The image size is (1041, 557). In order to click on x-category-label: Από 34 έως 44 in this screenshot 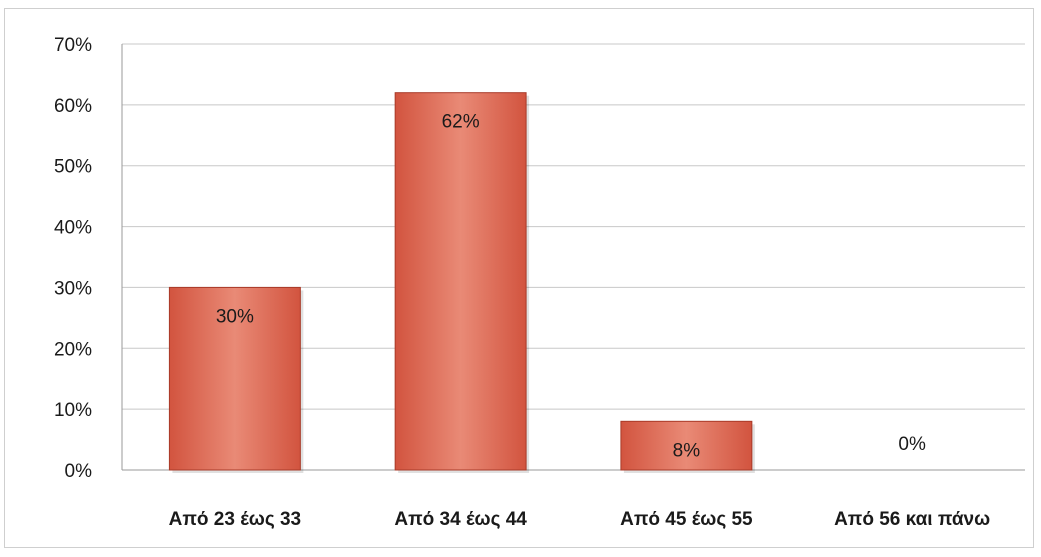, I will do `click(460, 519)`.